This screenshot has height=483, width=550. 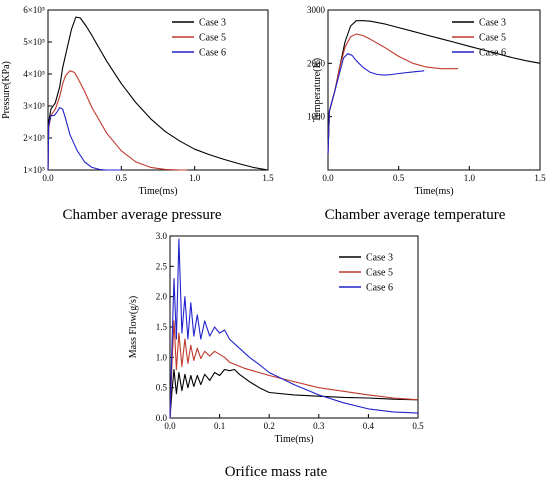 What do you see at coordinates (133, 327) in the screenshot?
I see `mass-flow-y-axis-label: Mass Flow(g/s)` at bounding box center [133, 327].